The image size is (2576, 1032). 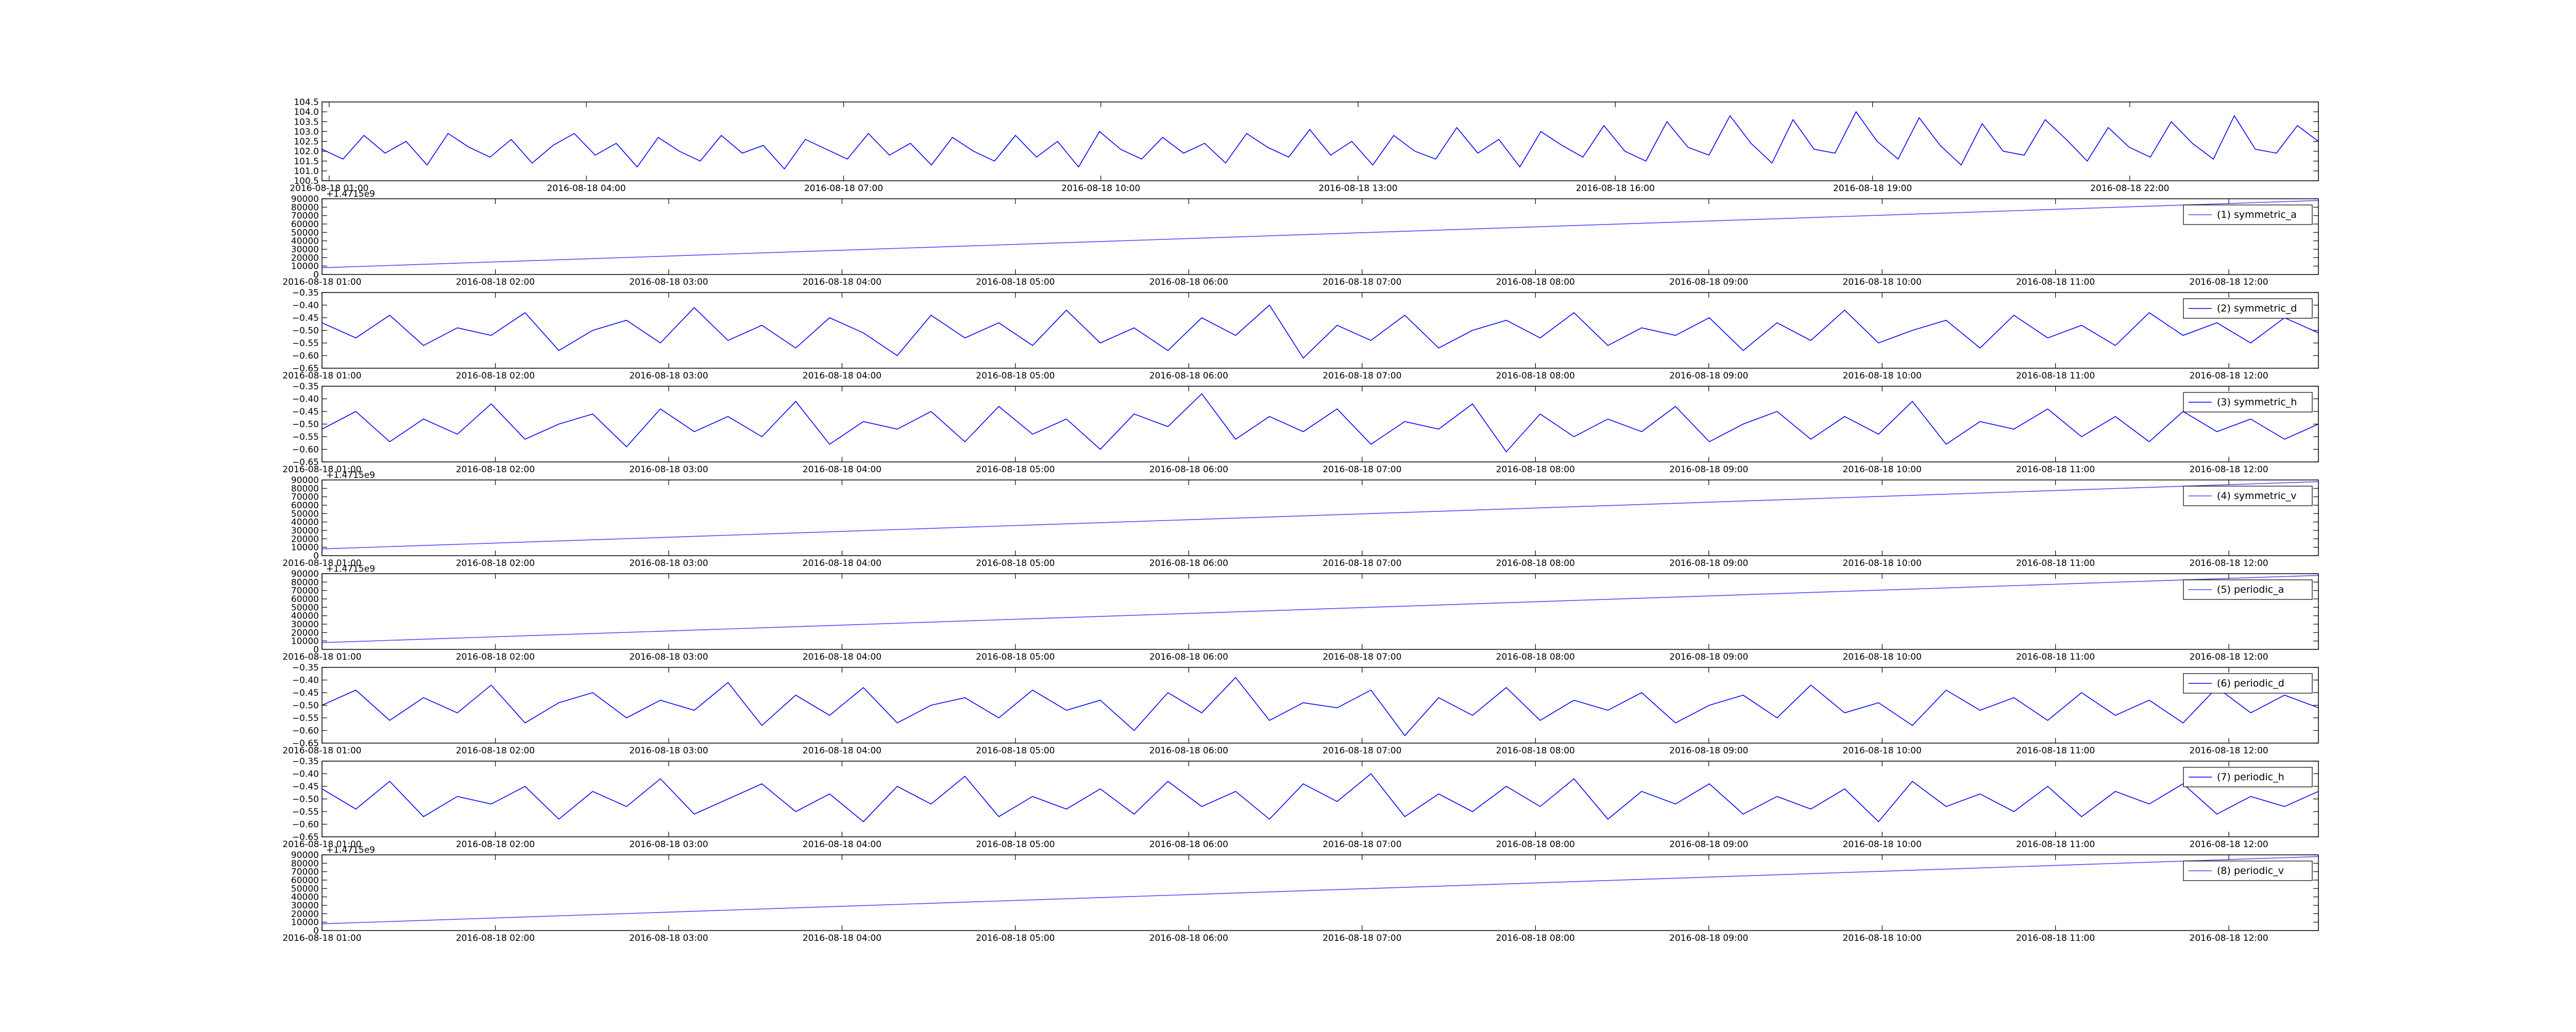 I want to click on legend-label: (7) periodic_h, so click(x=2250, y=777).